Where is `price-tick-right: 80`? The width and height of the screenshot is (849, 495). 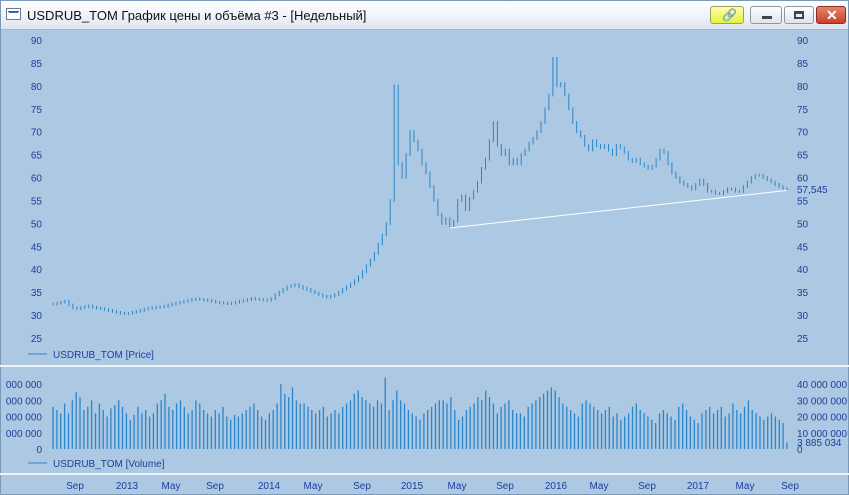
price-tick-right: 80 is located at coordinates (803, 87).